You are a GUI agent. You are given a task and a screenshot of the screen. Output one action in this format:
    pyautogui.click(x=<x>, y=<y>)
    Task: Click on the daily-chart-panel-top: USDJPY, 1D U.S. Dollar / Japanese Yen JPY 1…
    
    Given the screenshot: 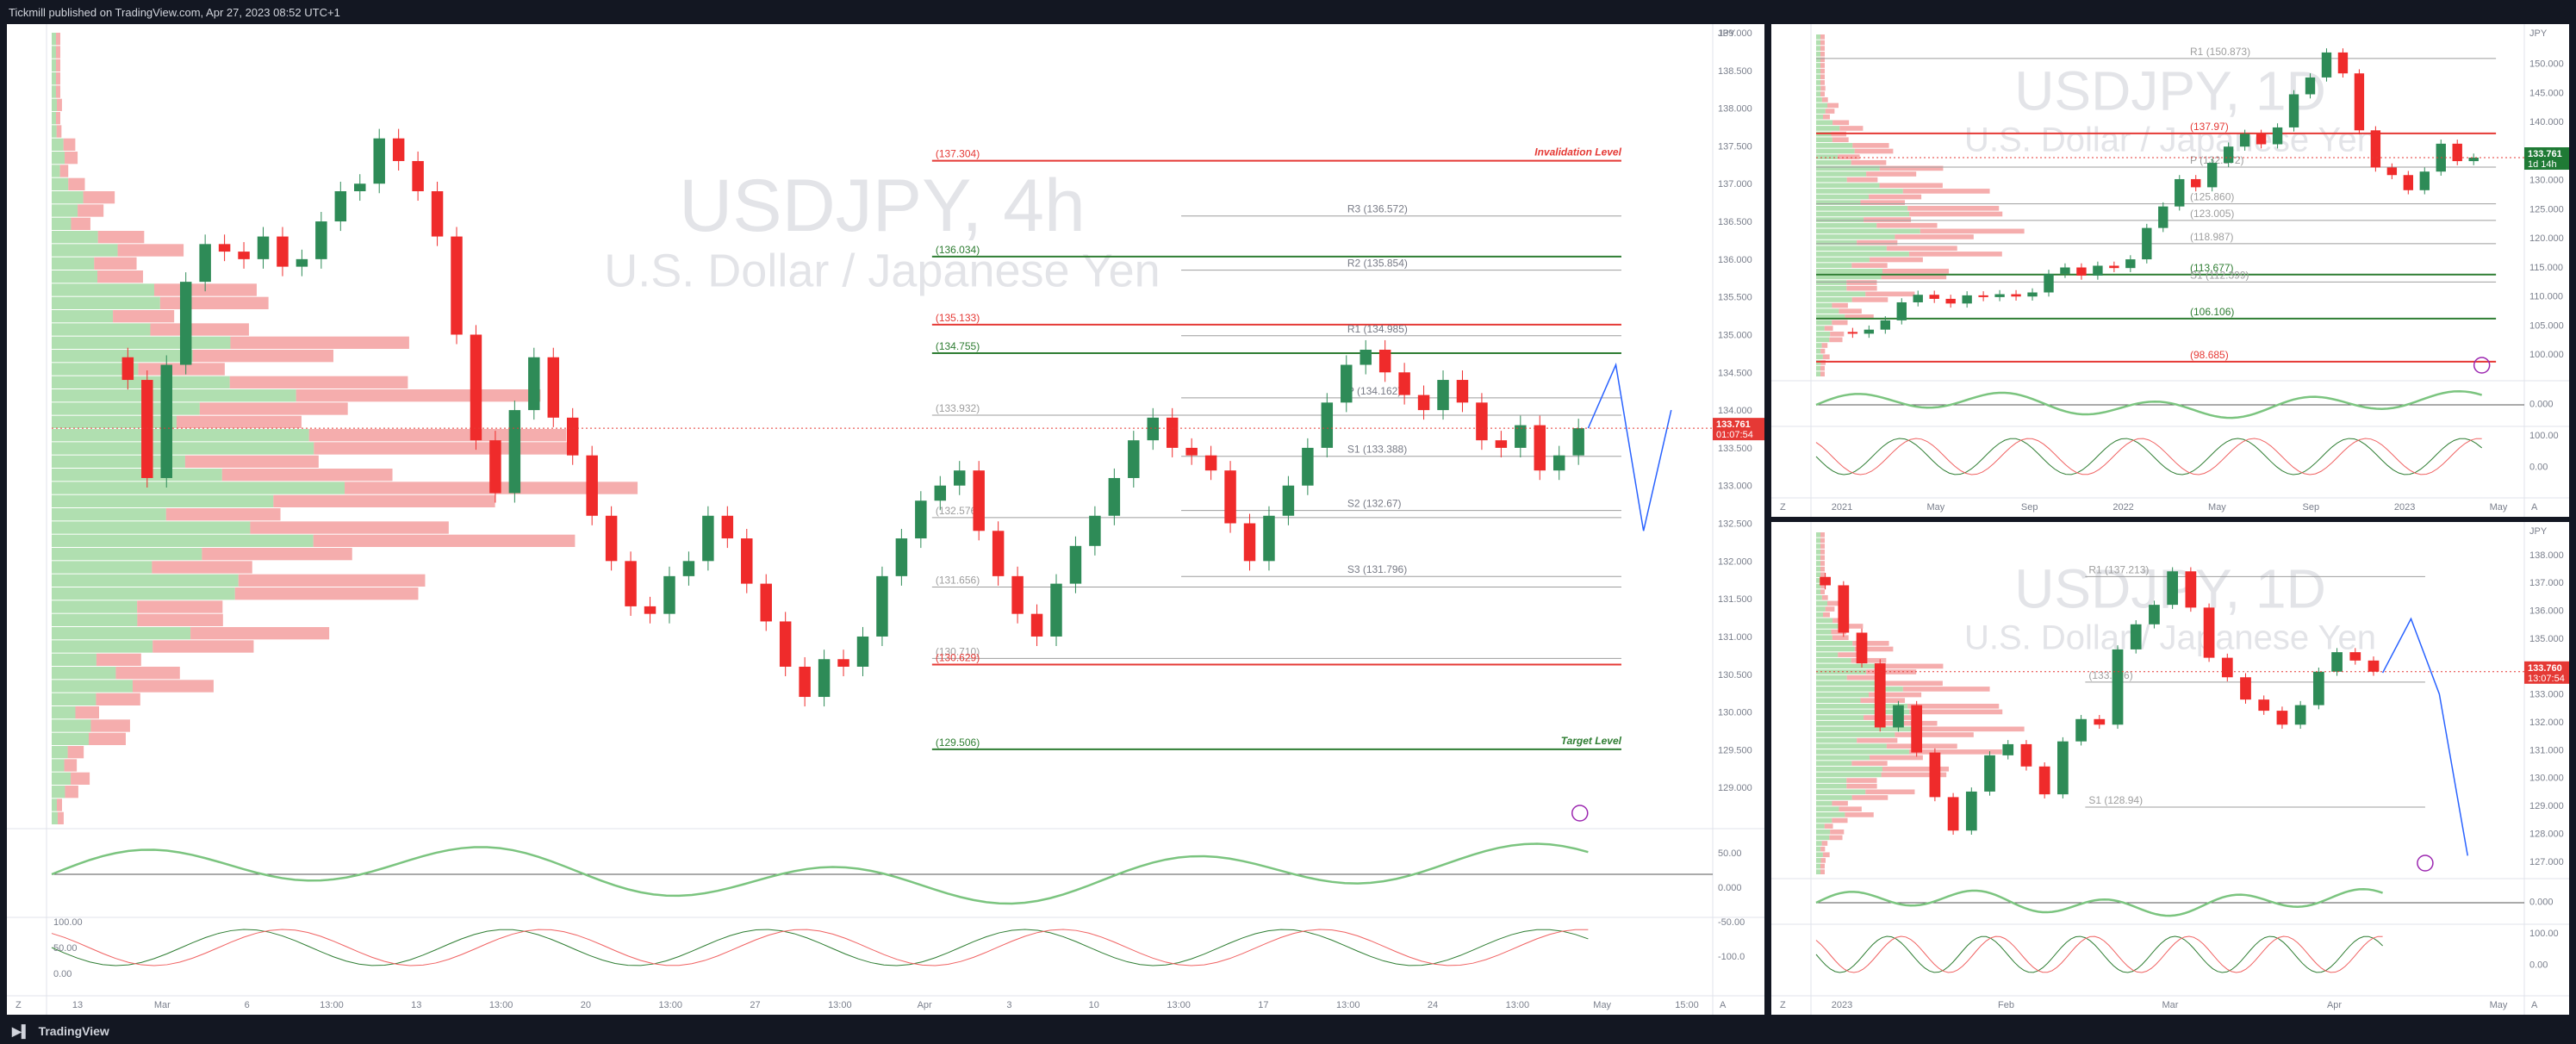 What is the action you would take?
    pyautogui.click(x=2170, y=270)
    